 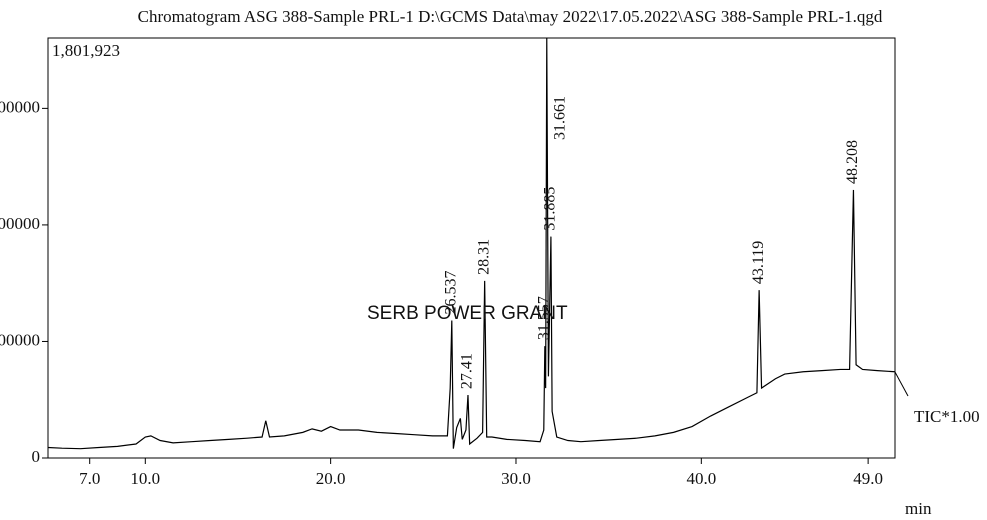 I want to click on peak-label: 31.661, so click(x=559, y=118).